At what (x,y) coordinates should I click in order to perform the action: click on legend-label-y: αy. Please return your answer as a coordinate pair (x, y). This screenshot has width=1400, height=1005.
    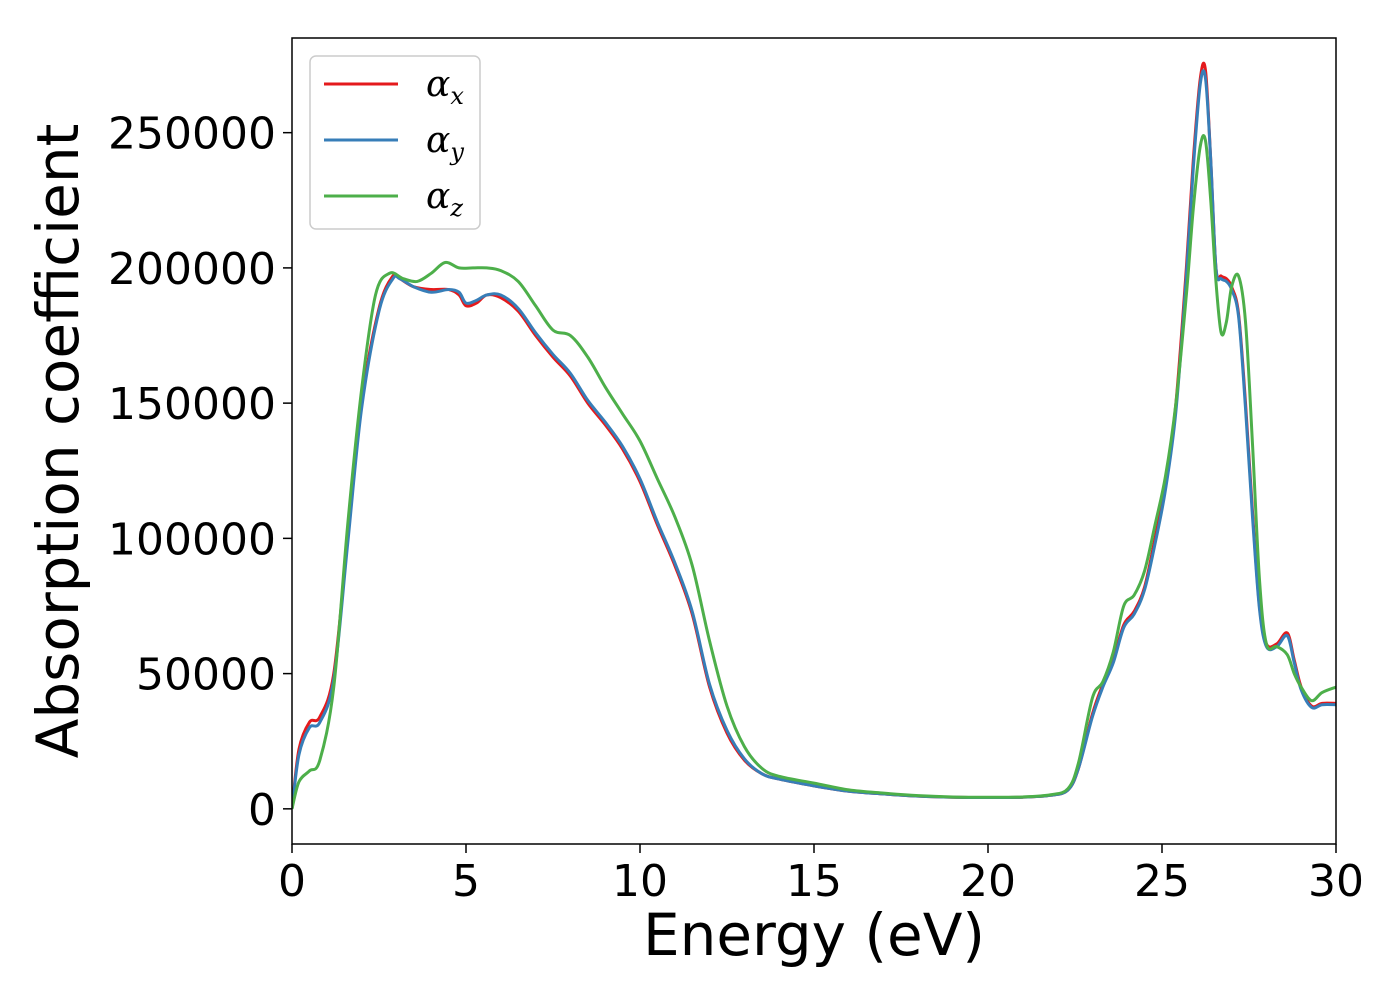
    Looking at the image, I should click on (445, 143).